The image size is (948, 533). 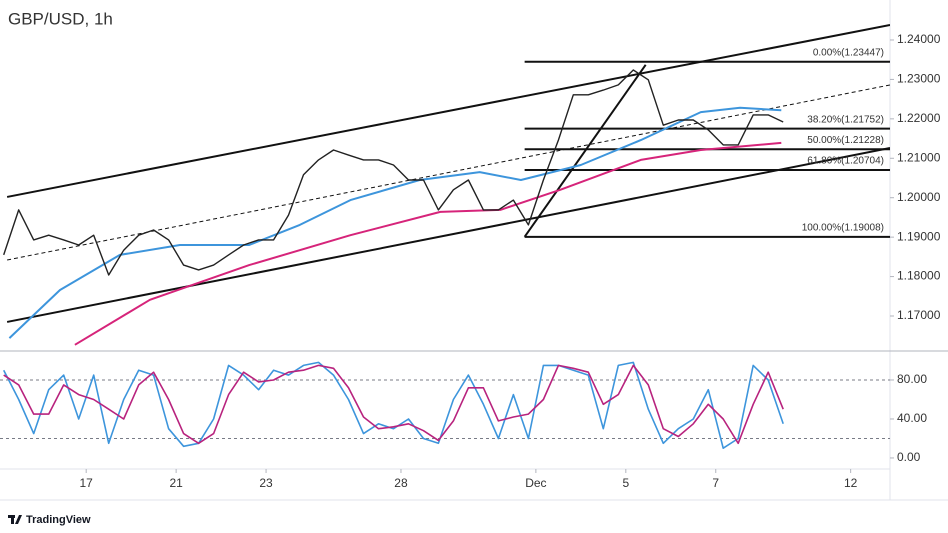 What do you see at coordinates (401, 483) in the screenshot?
I see `x-tick-label: 28` at bounding box center [401, 483].